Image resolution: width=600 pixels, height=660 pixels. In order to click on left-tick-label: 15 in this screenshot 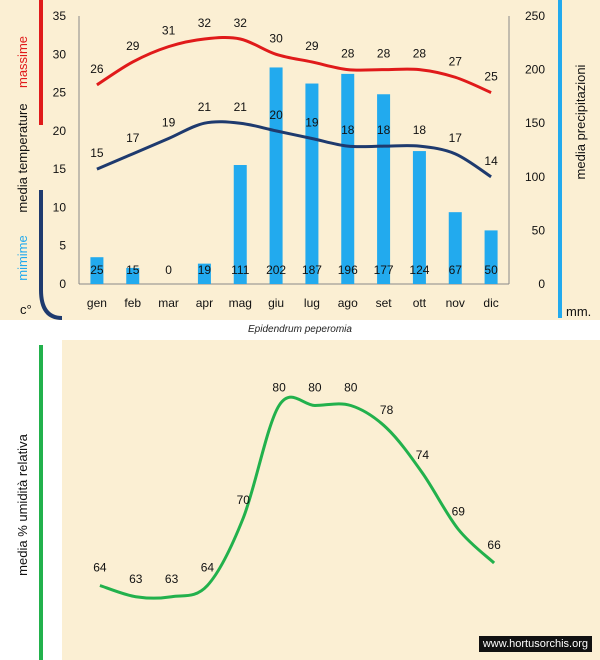, I will do `click(60, 169)`.